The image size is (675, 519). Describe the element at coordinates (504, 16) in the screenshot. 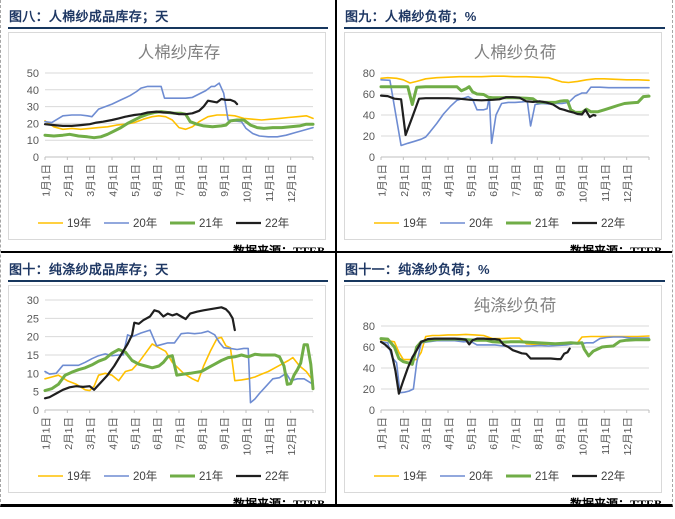

I see `panel-header-fig9: 图九：人棉纱负荷；%` at that location.